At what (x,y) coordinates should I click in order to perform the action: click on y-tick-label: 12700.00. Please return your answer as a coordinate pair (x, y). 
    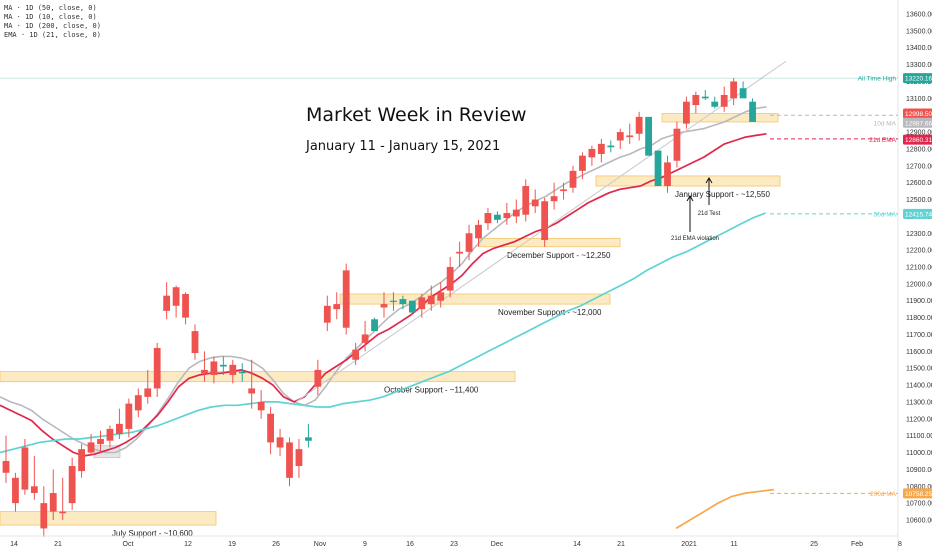
    Looking at the image, I should click on (919, 166).